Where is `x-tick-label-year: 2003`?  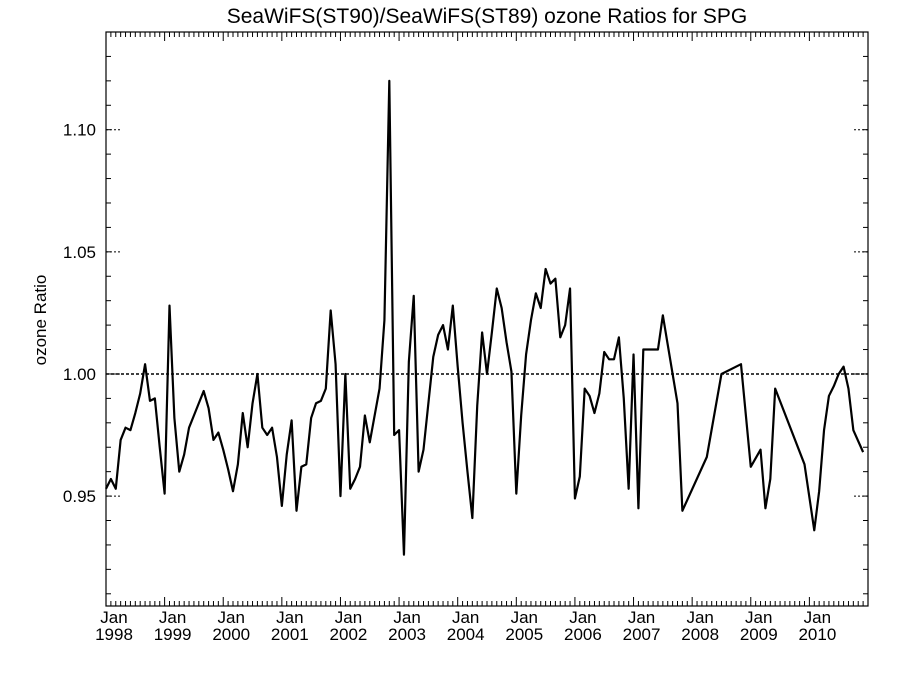 x-tick-label-year: 2003 is located at coordinates (407, 634).